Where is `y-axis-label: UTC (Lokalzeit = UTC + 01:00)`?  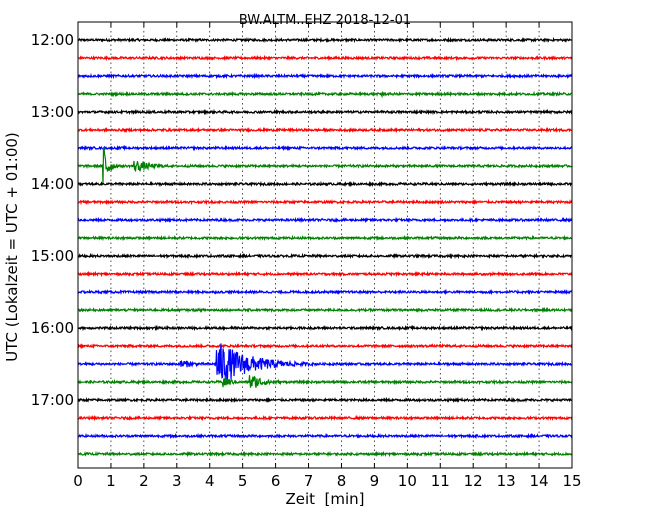
y-axis-label: UTC (Lokalzeit = UTC + 01:00) is located at coordinates (12, 247).